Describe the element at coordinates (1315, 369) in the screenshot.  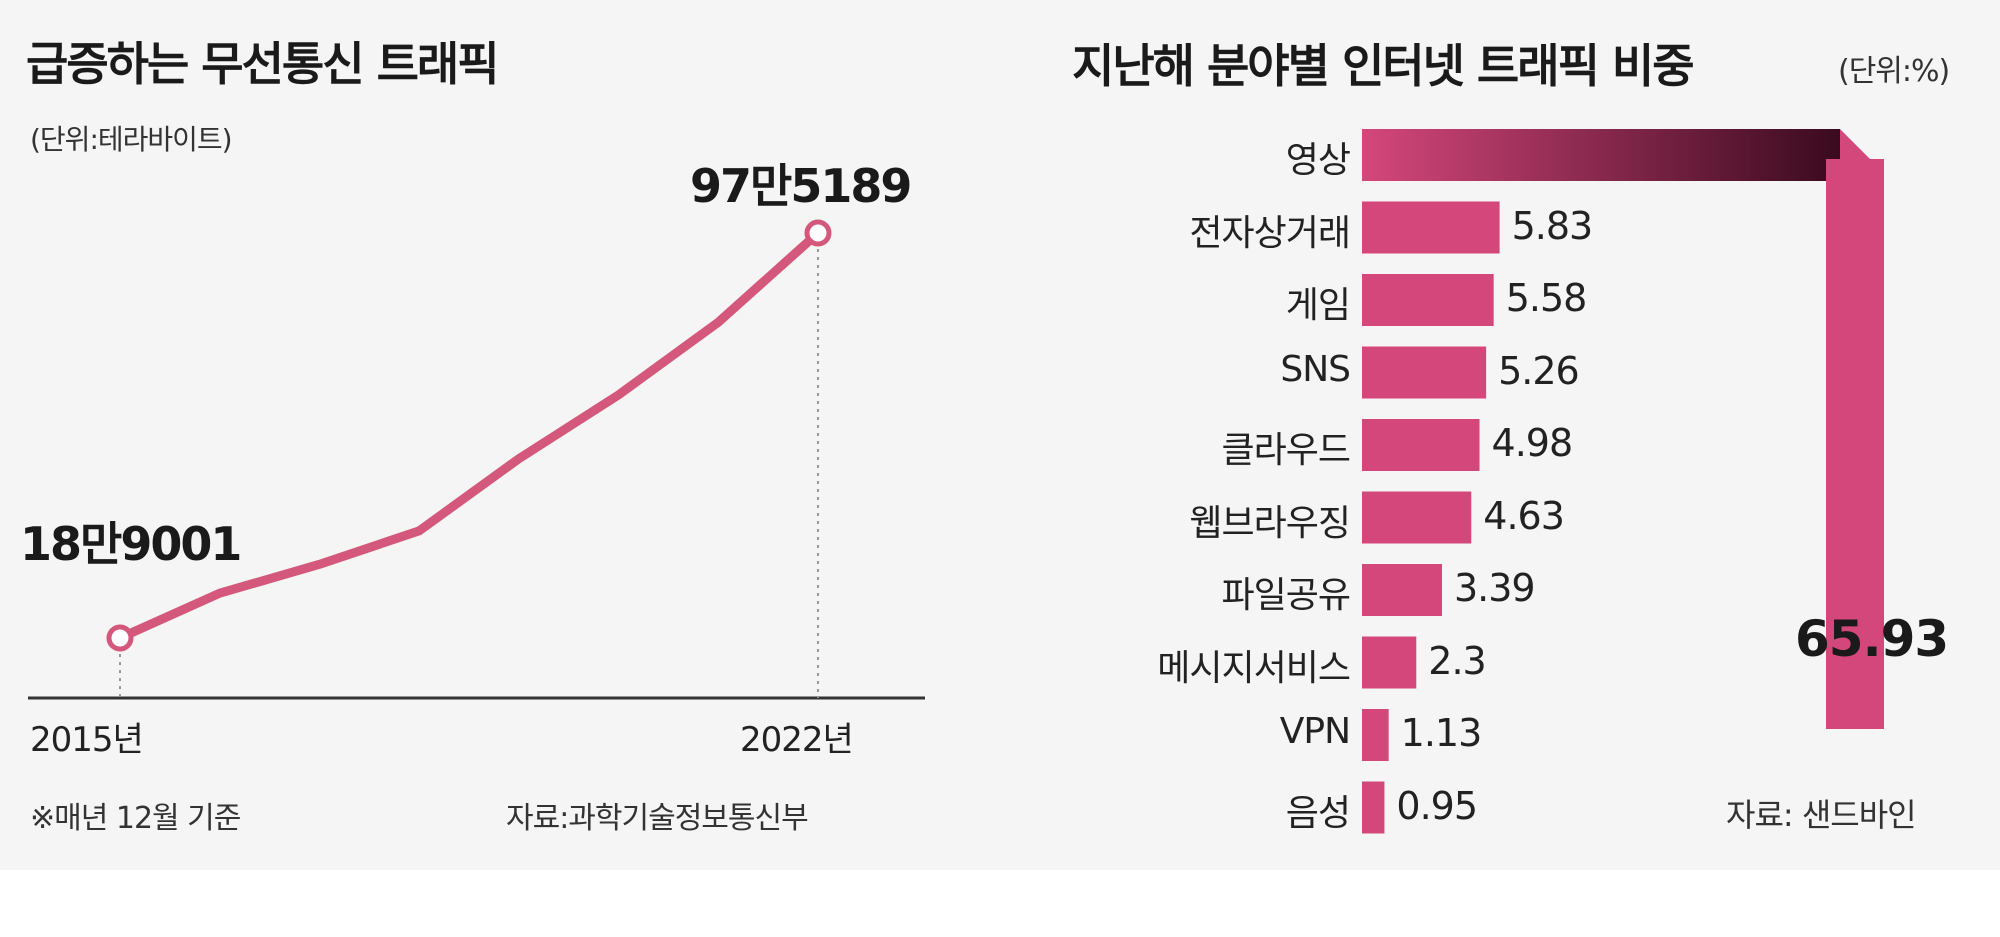
I see `bar-category-label: SNS` at that location.